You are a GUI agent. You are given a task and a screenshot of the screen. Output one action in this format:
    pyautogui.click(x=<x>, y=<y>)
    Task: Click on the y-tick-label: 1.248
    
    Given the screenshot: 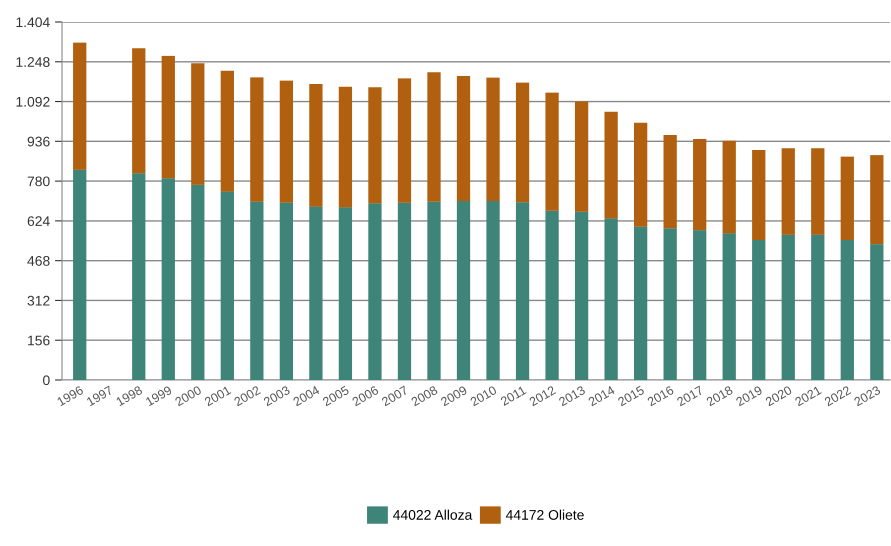 What is the action you would take?
    pyautogui.click(x=33, y=62)
    